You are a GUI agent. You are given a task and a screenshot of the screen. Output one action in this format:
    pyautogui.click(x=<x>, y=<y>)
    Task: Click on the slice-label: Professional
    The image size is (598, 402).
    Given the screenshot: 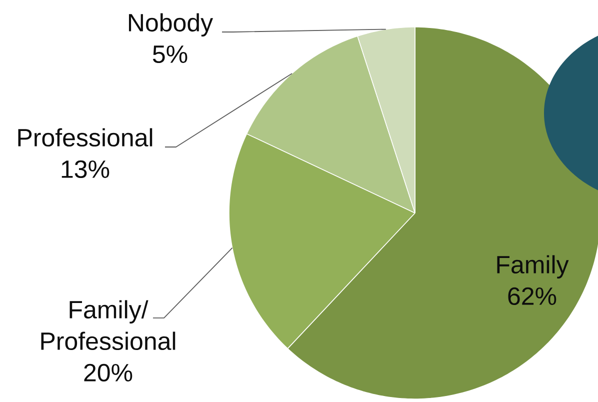 What is the action you would take?
    pyautogui.click(x=85, y=137)
    